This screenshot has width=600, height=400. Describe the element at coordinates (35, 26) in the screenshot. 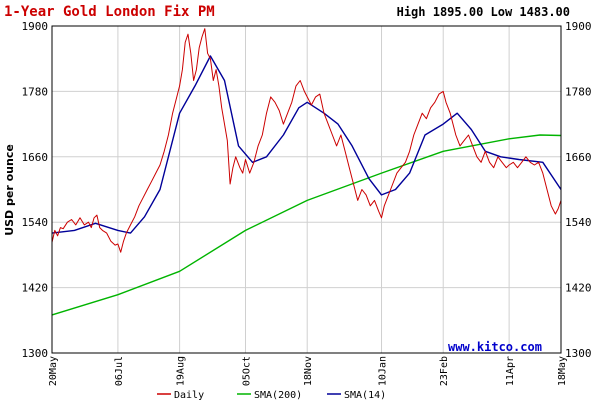

I see `y-tick-label-left: 1900` at that location.